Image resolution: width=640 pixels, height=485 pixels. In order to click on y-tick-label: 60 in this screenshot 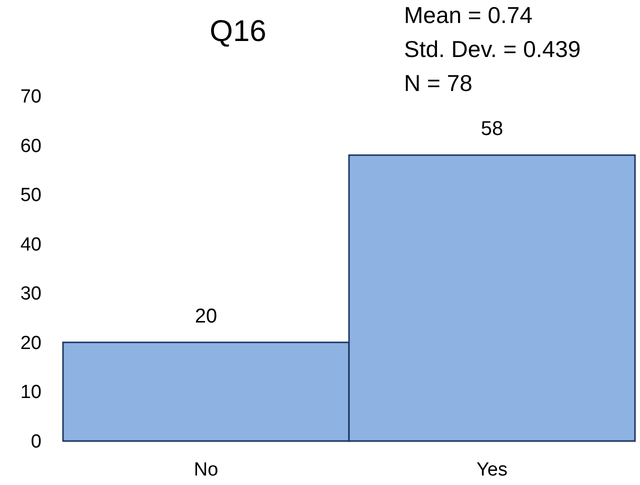, I will do `click(31, 146)`.